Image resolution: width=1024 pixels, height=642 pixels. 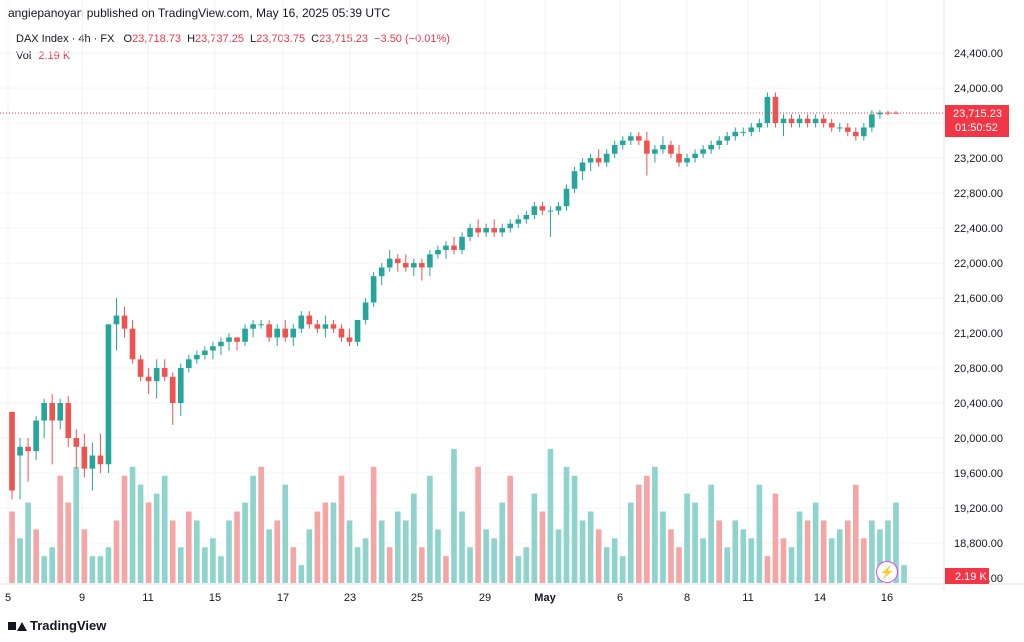 I want to click on price-tick-label: 24,000.00, so click(x=978, y=89).